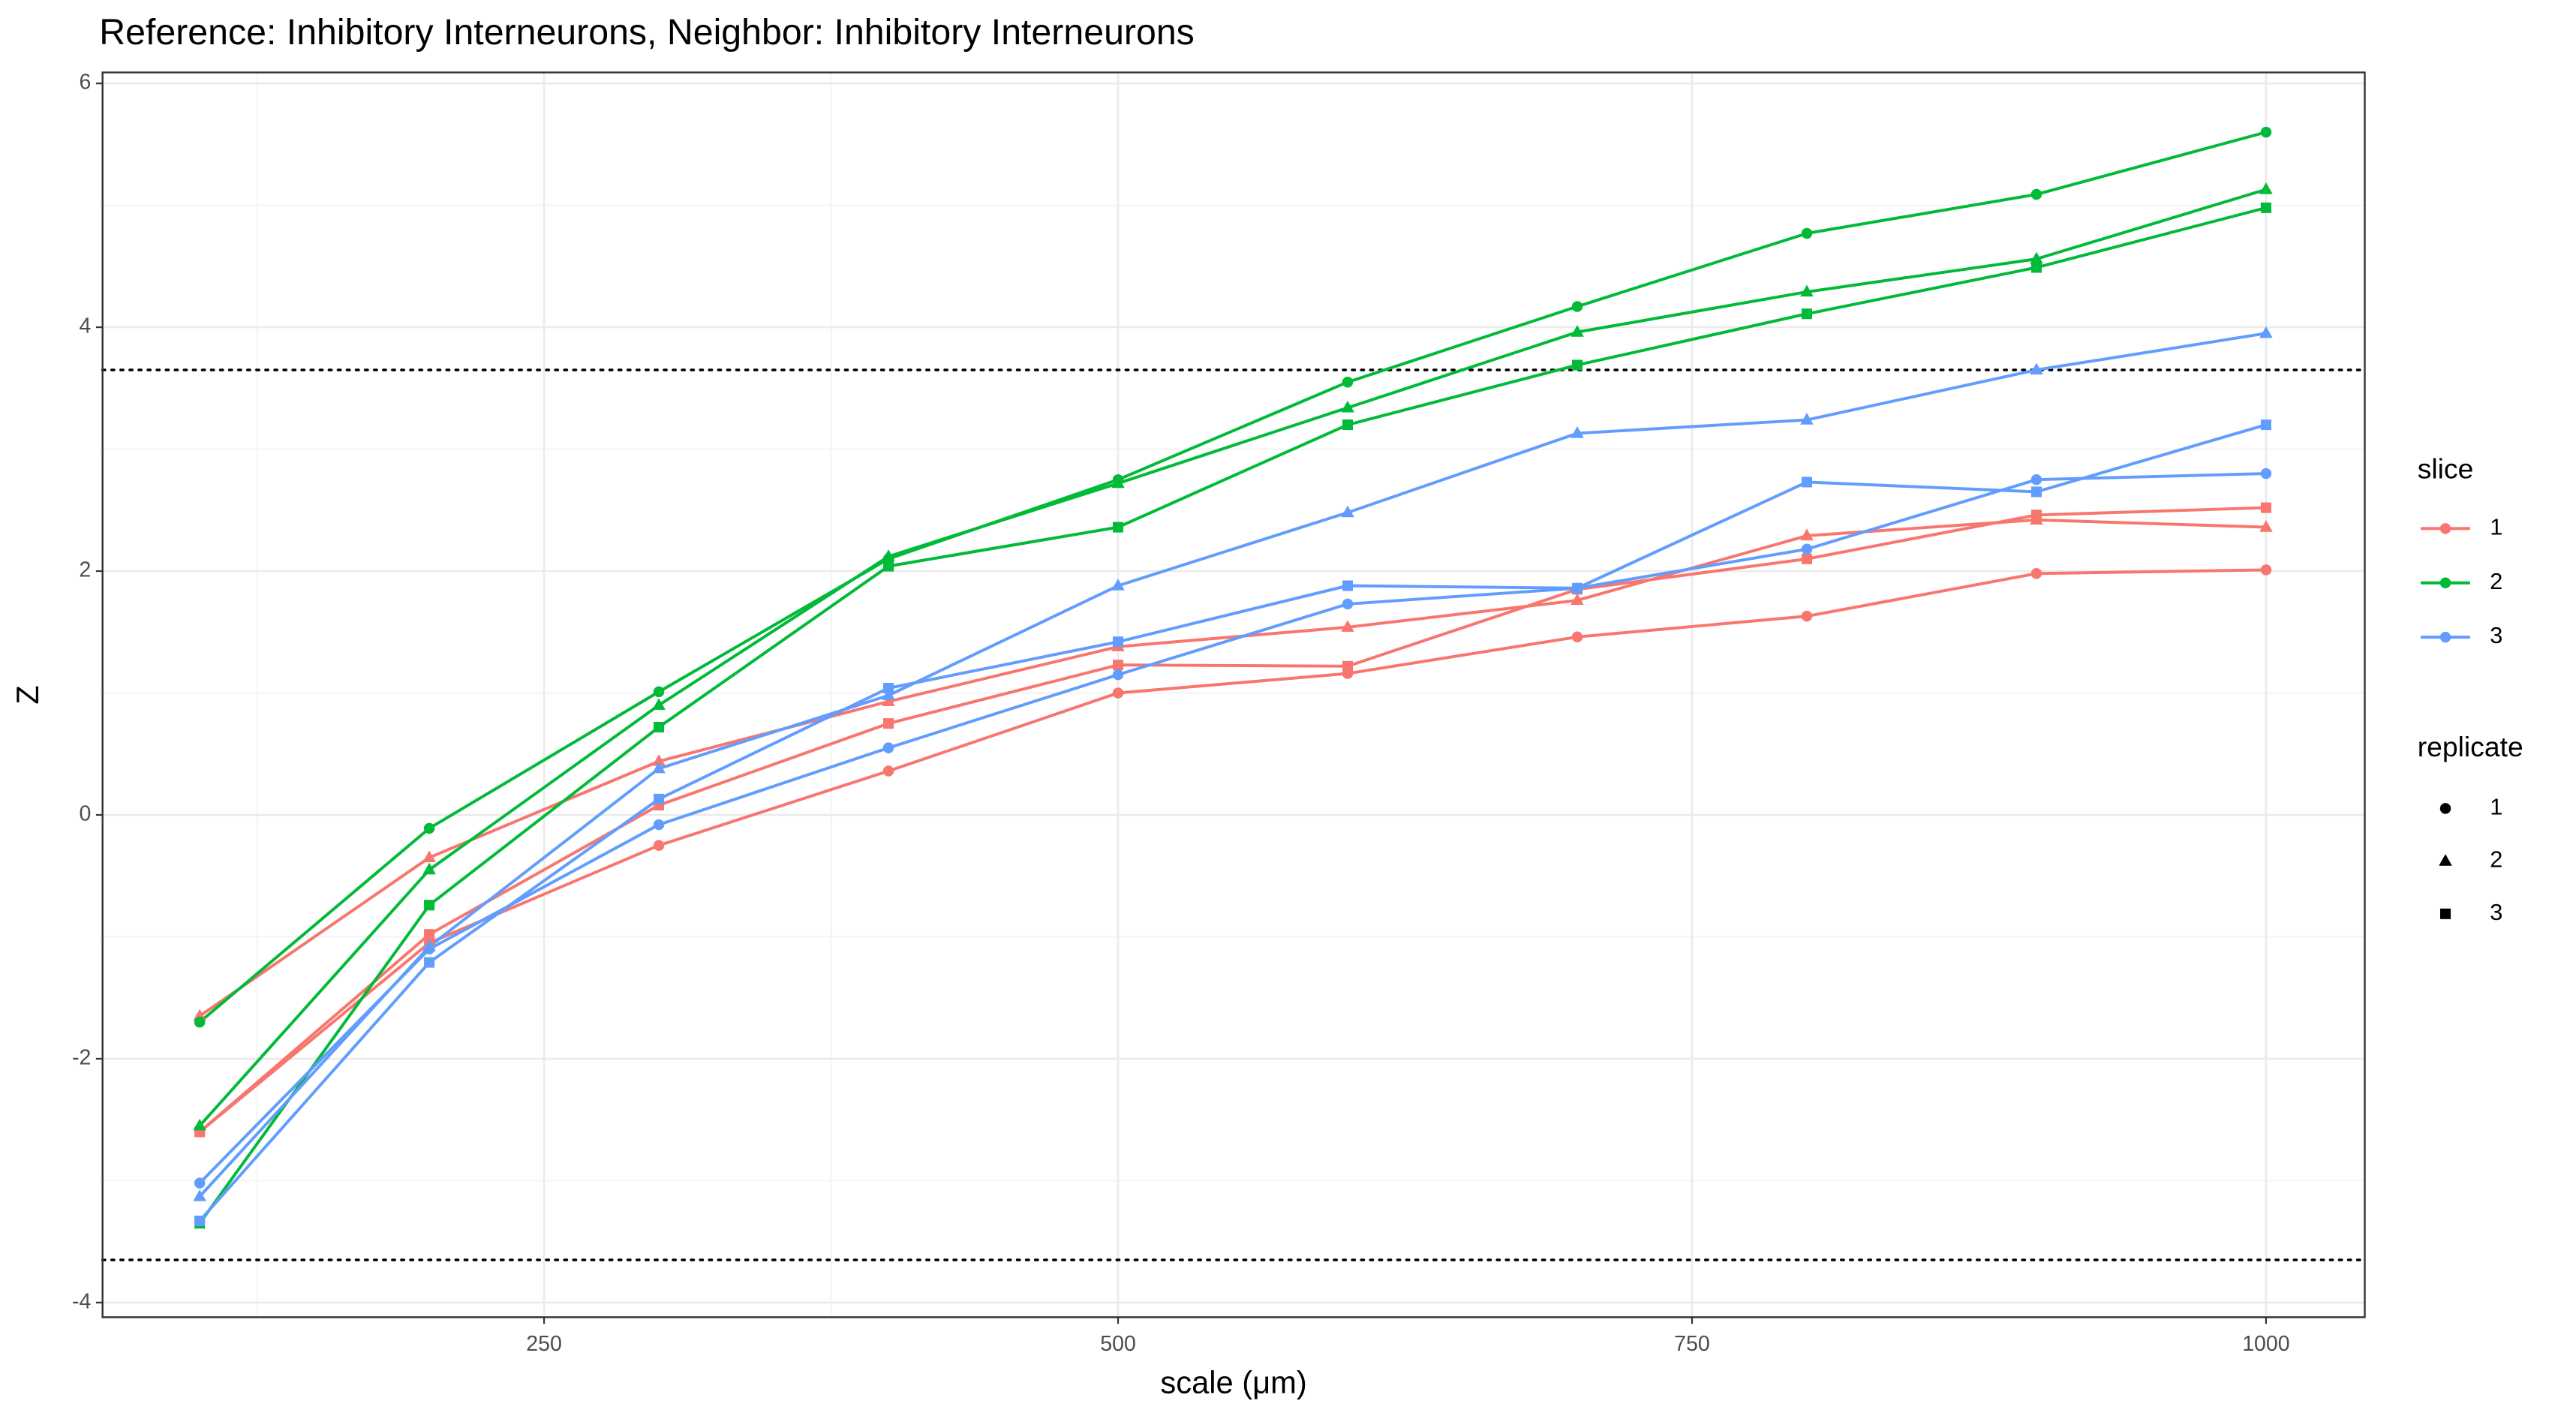  I want to click on y-axis-label: Z, so click(27, 694).